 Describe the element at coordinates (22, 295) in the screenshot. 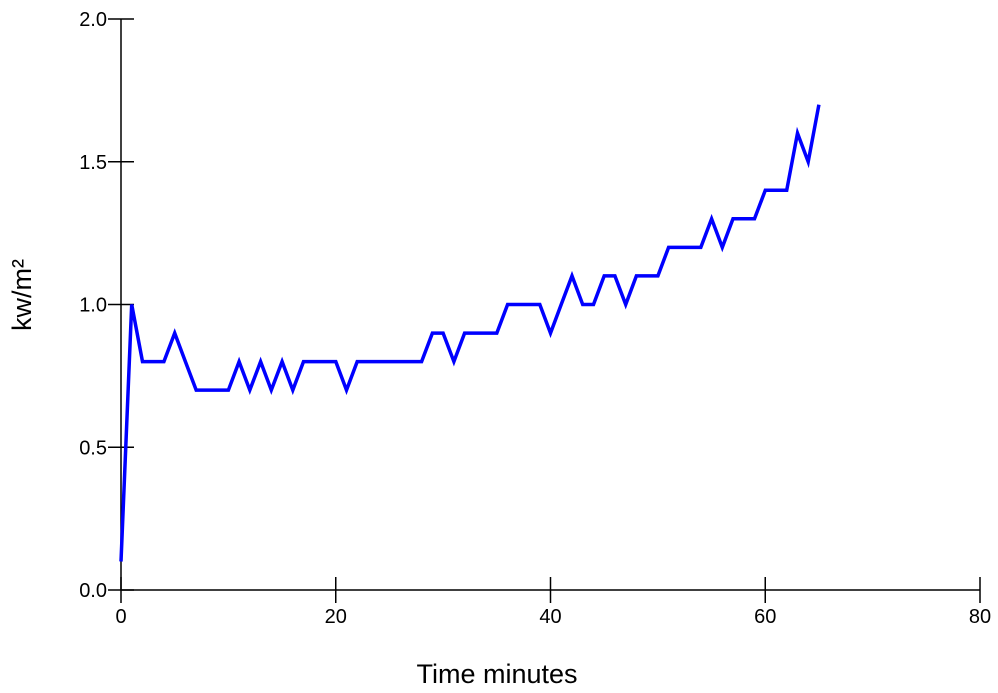

I see `y-axis-title: kw/m²` at that location.